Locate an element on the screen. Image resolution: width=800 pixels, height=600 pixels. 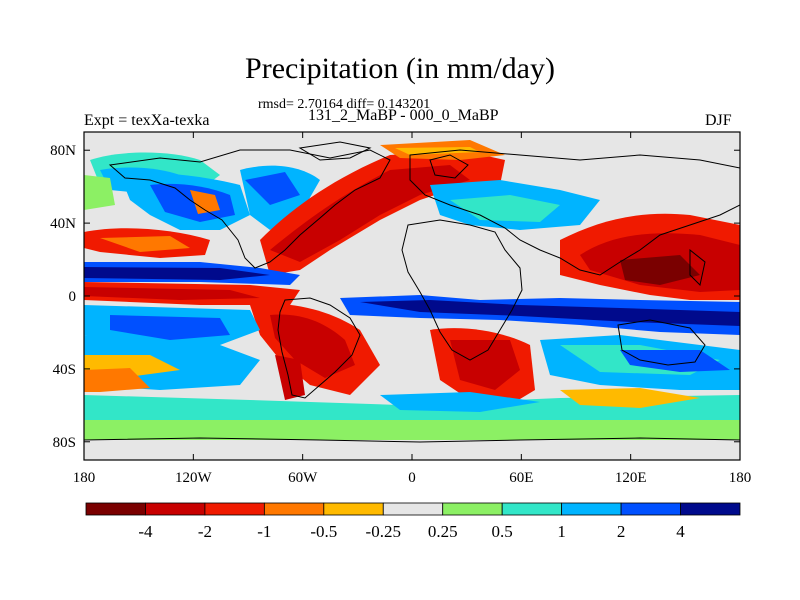
colorbar-label: -1 is located at coordinates (264, 531).